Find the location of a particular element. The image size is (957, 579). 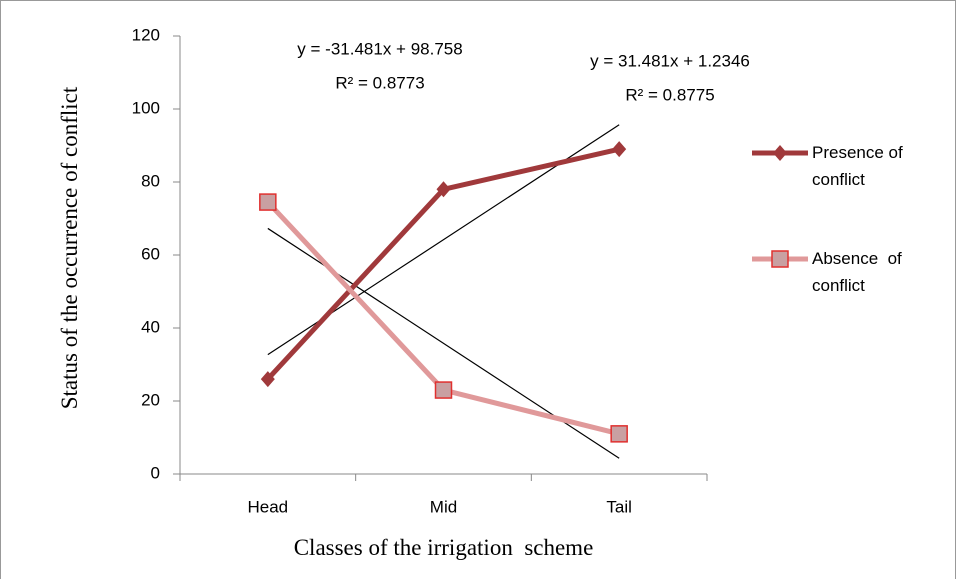

y-tick-label: 0 is located at coordinates (155, 472).